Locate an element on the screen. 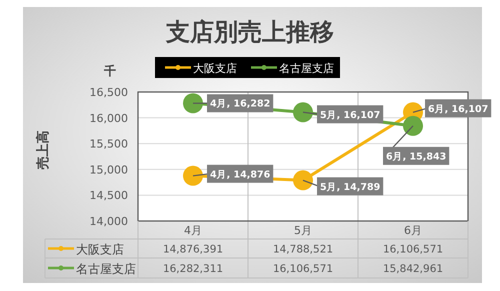  y-tick-label: 16,500 is located at coordinates (109, 92).